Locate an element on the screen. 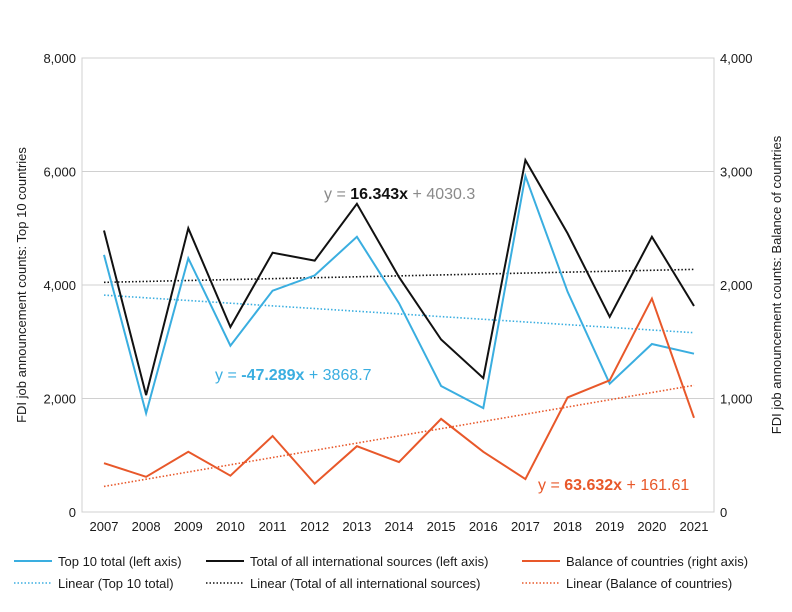  right-tick-label: 3,000 is located at coordinates (736, 172).